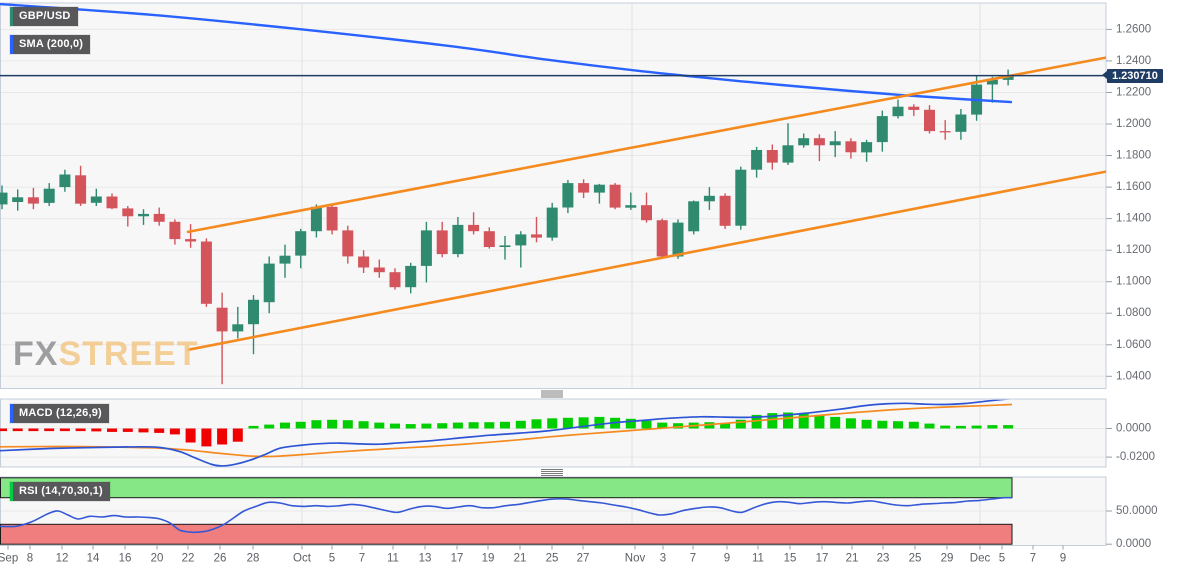 The image size is (1182, 571). I want to click on price-tick-label: 1.1200, so click(1133, 250).